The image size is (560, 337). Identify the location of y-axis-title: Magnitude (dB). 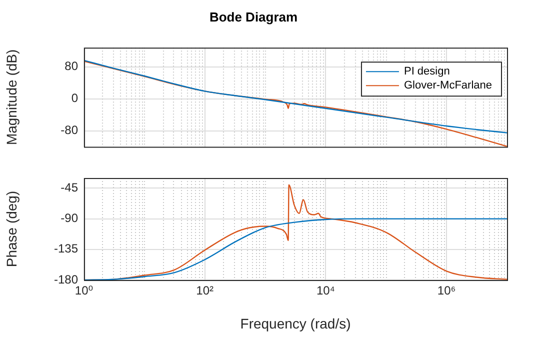
(11, 97).